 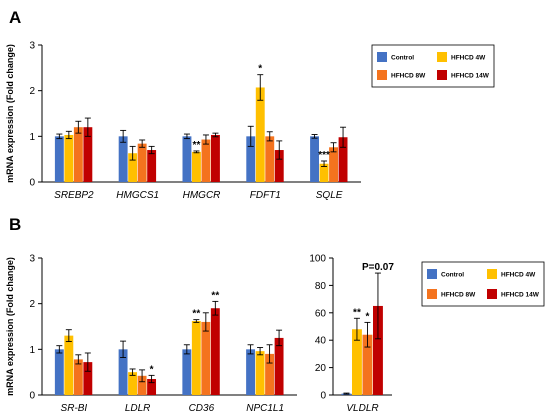 I want to click on bar-sqle-hfhcd-4w, so click(x=324, y=172).